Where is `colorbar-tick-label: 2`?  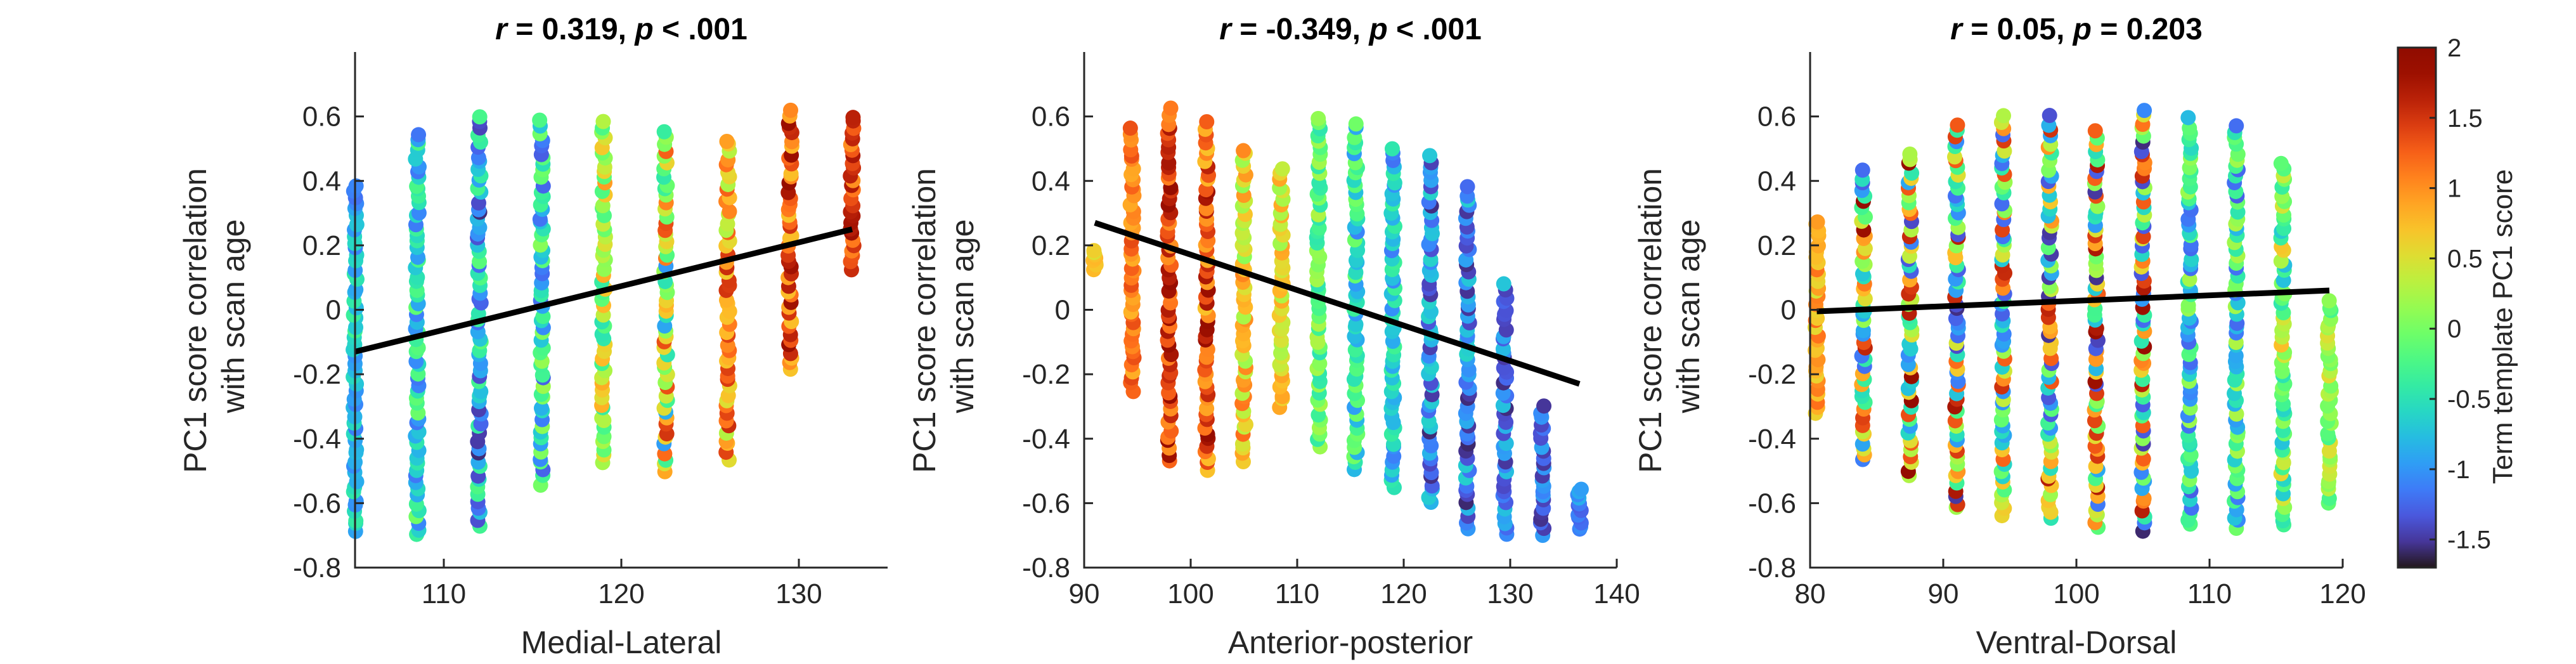 colorbar-tick-label: 2 is located at coordinates (2454, 48).